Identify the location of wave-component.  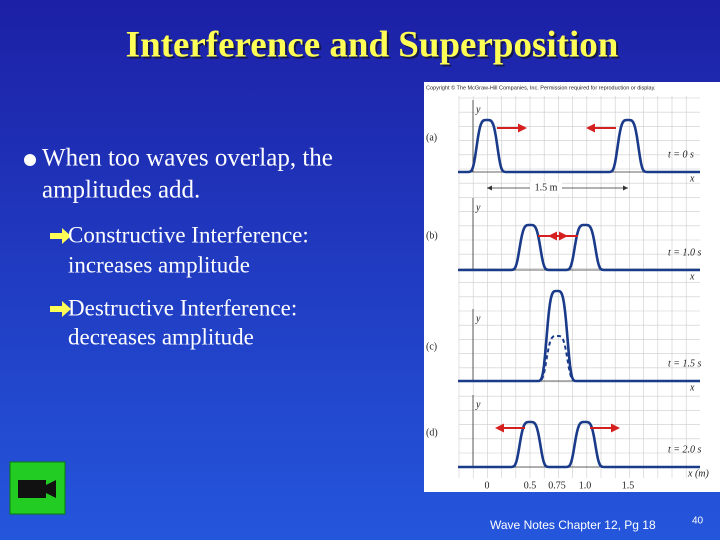
(579, 358).